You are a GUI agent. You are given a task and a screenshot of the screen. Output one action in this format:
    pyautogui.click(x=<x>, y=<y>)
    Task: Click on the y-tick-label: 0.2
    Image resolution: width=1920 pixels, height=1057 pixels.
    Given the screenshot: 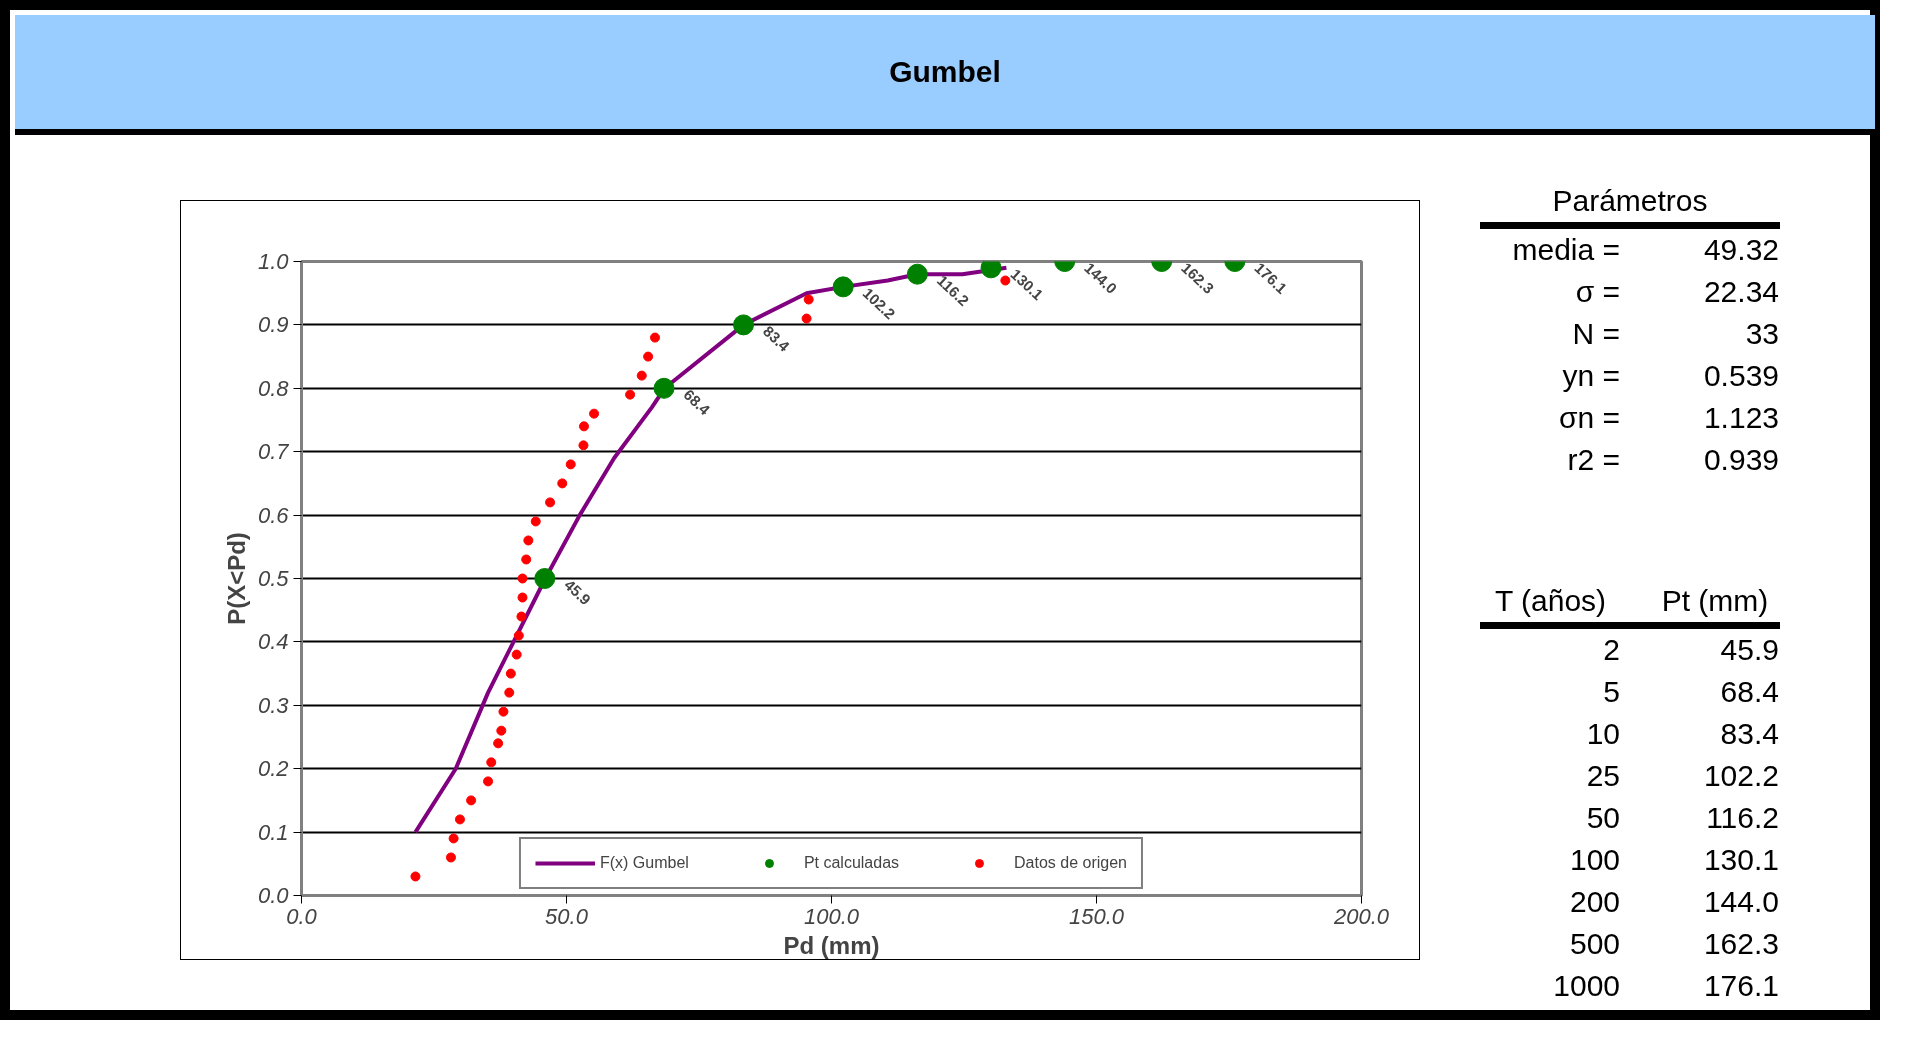 What is the action you would take?
    pyautogui.click(x=273, y=769)
    